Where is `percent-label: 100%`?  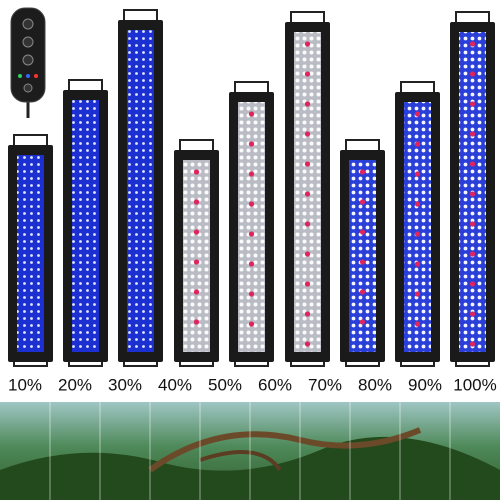 percent-label: 100% is located at coordinates (474, 384).